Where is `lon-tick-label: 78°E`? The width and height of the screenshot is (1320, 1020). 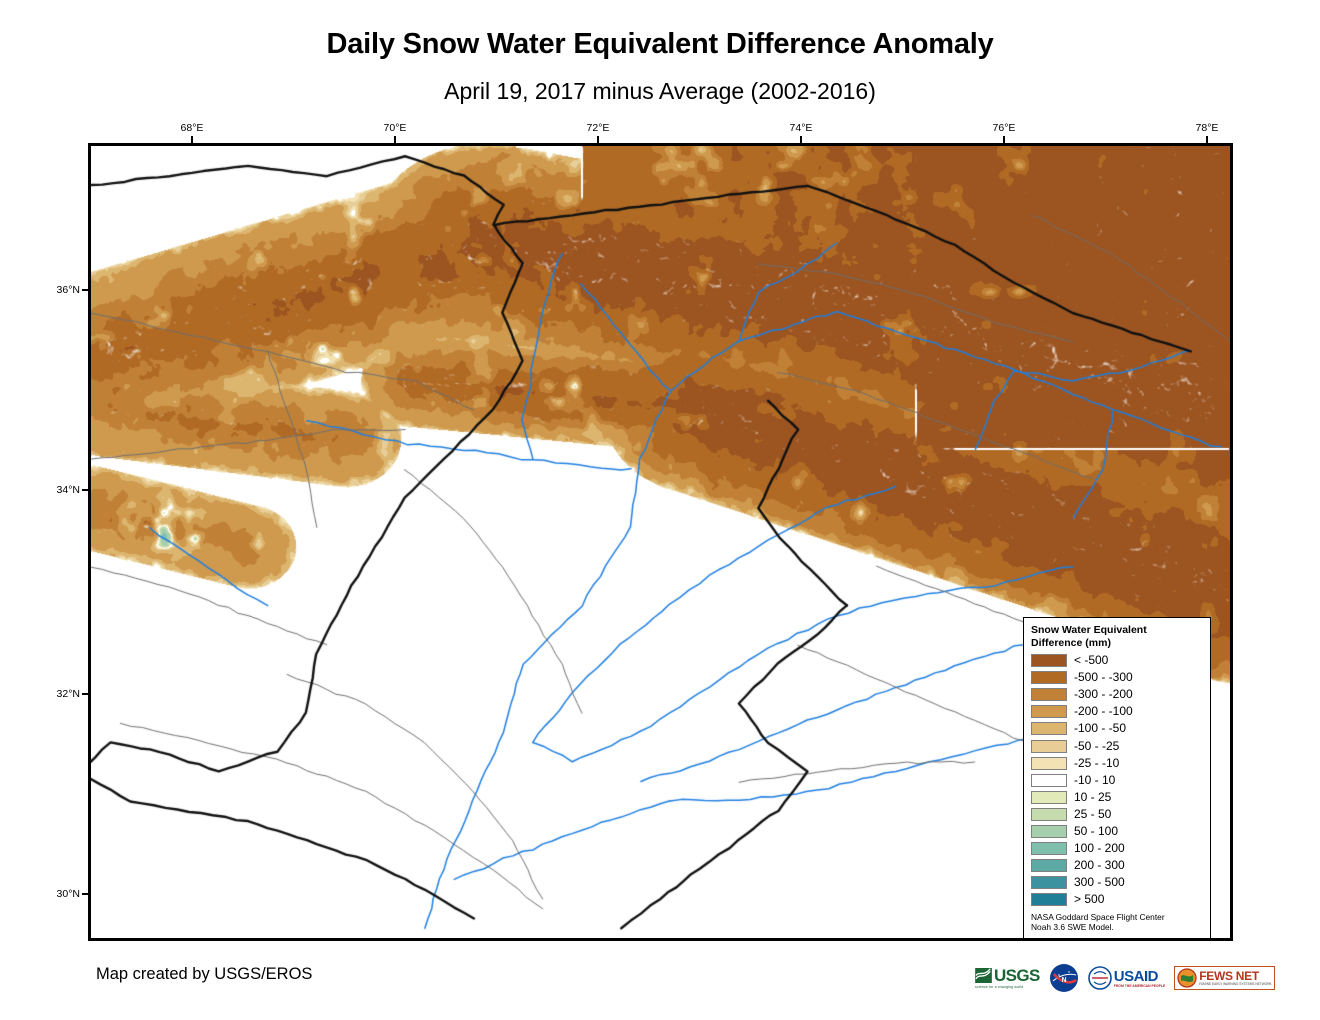
lon-tick-label: 78°E is located at coordinates (1207, 128).